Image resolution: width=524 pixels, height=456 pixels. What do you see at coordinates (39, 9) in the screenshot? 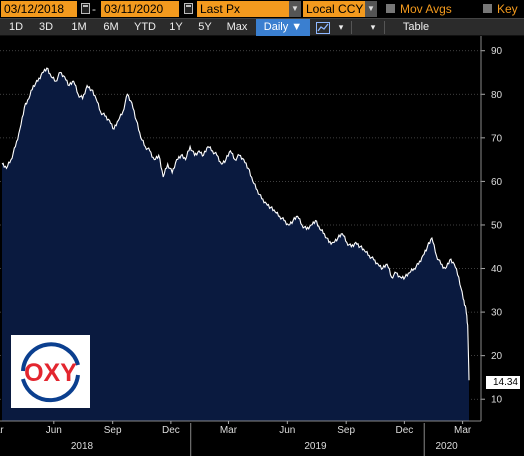
I see `start-date-field: 03/12/2018` at bounding box center [39, 9].